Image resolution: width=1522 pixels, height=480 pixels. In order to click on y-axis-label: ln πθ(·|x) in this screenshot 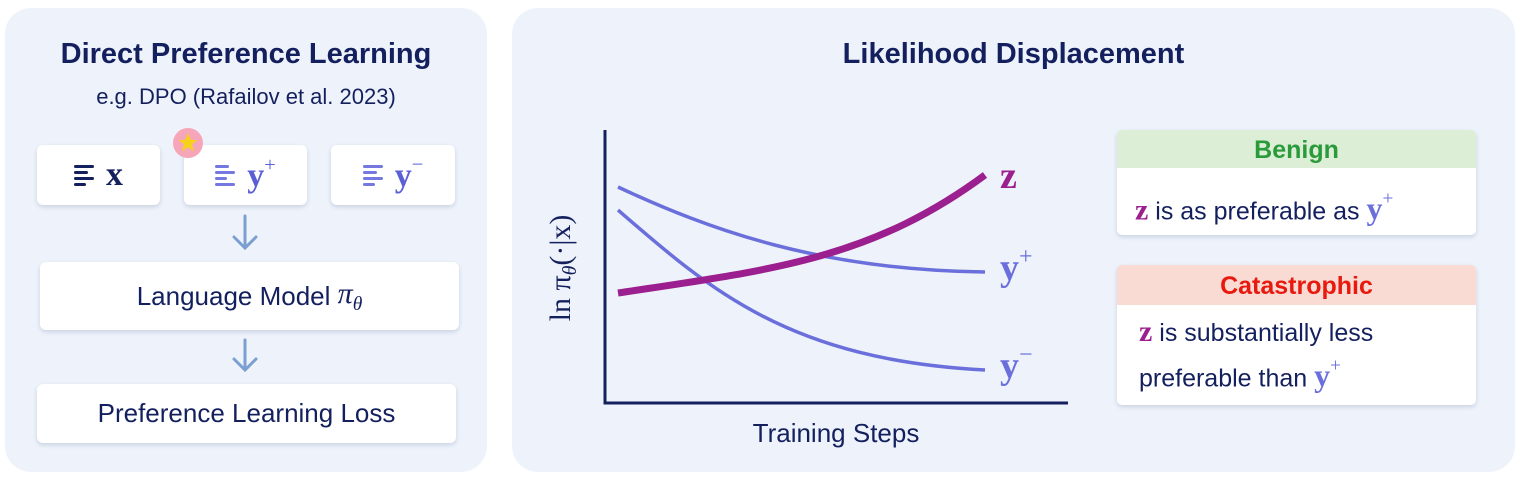, I will do `click(562, 268)`.